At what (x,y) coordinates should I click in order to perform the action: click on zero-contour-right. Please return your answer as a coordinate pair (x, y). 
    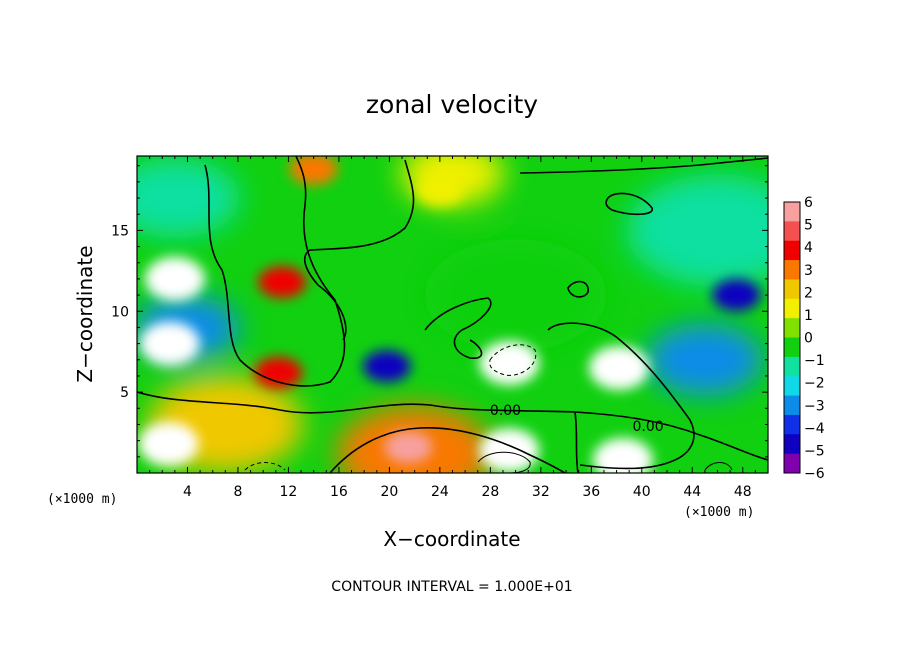
    Looking at the image, I should click on (621, 396).